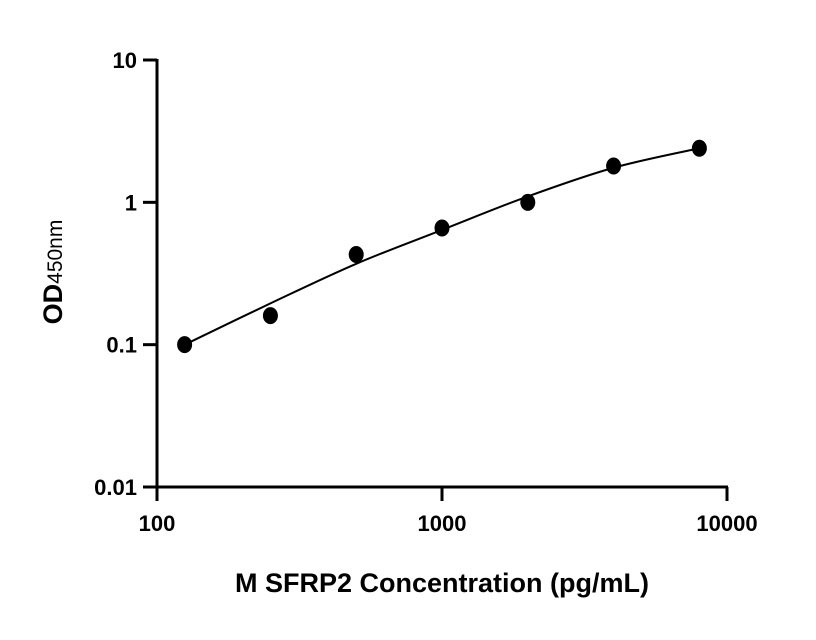 Image resolution: width=816 pixels, height=640 pixels. I want to click on y-tick-label: 10, so click(125, 60).